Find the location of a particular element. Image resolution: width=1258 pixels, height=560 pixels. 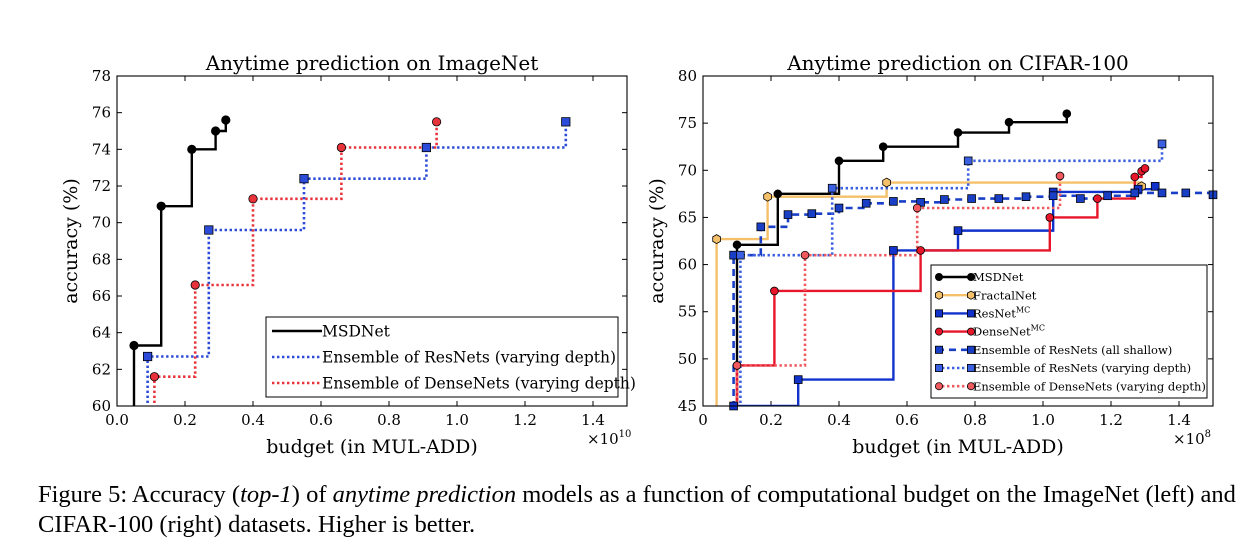

x-tick-label: 0.8 is located at coordinates (389, 420).